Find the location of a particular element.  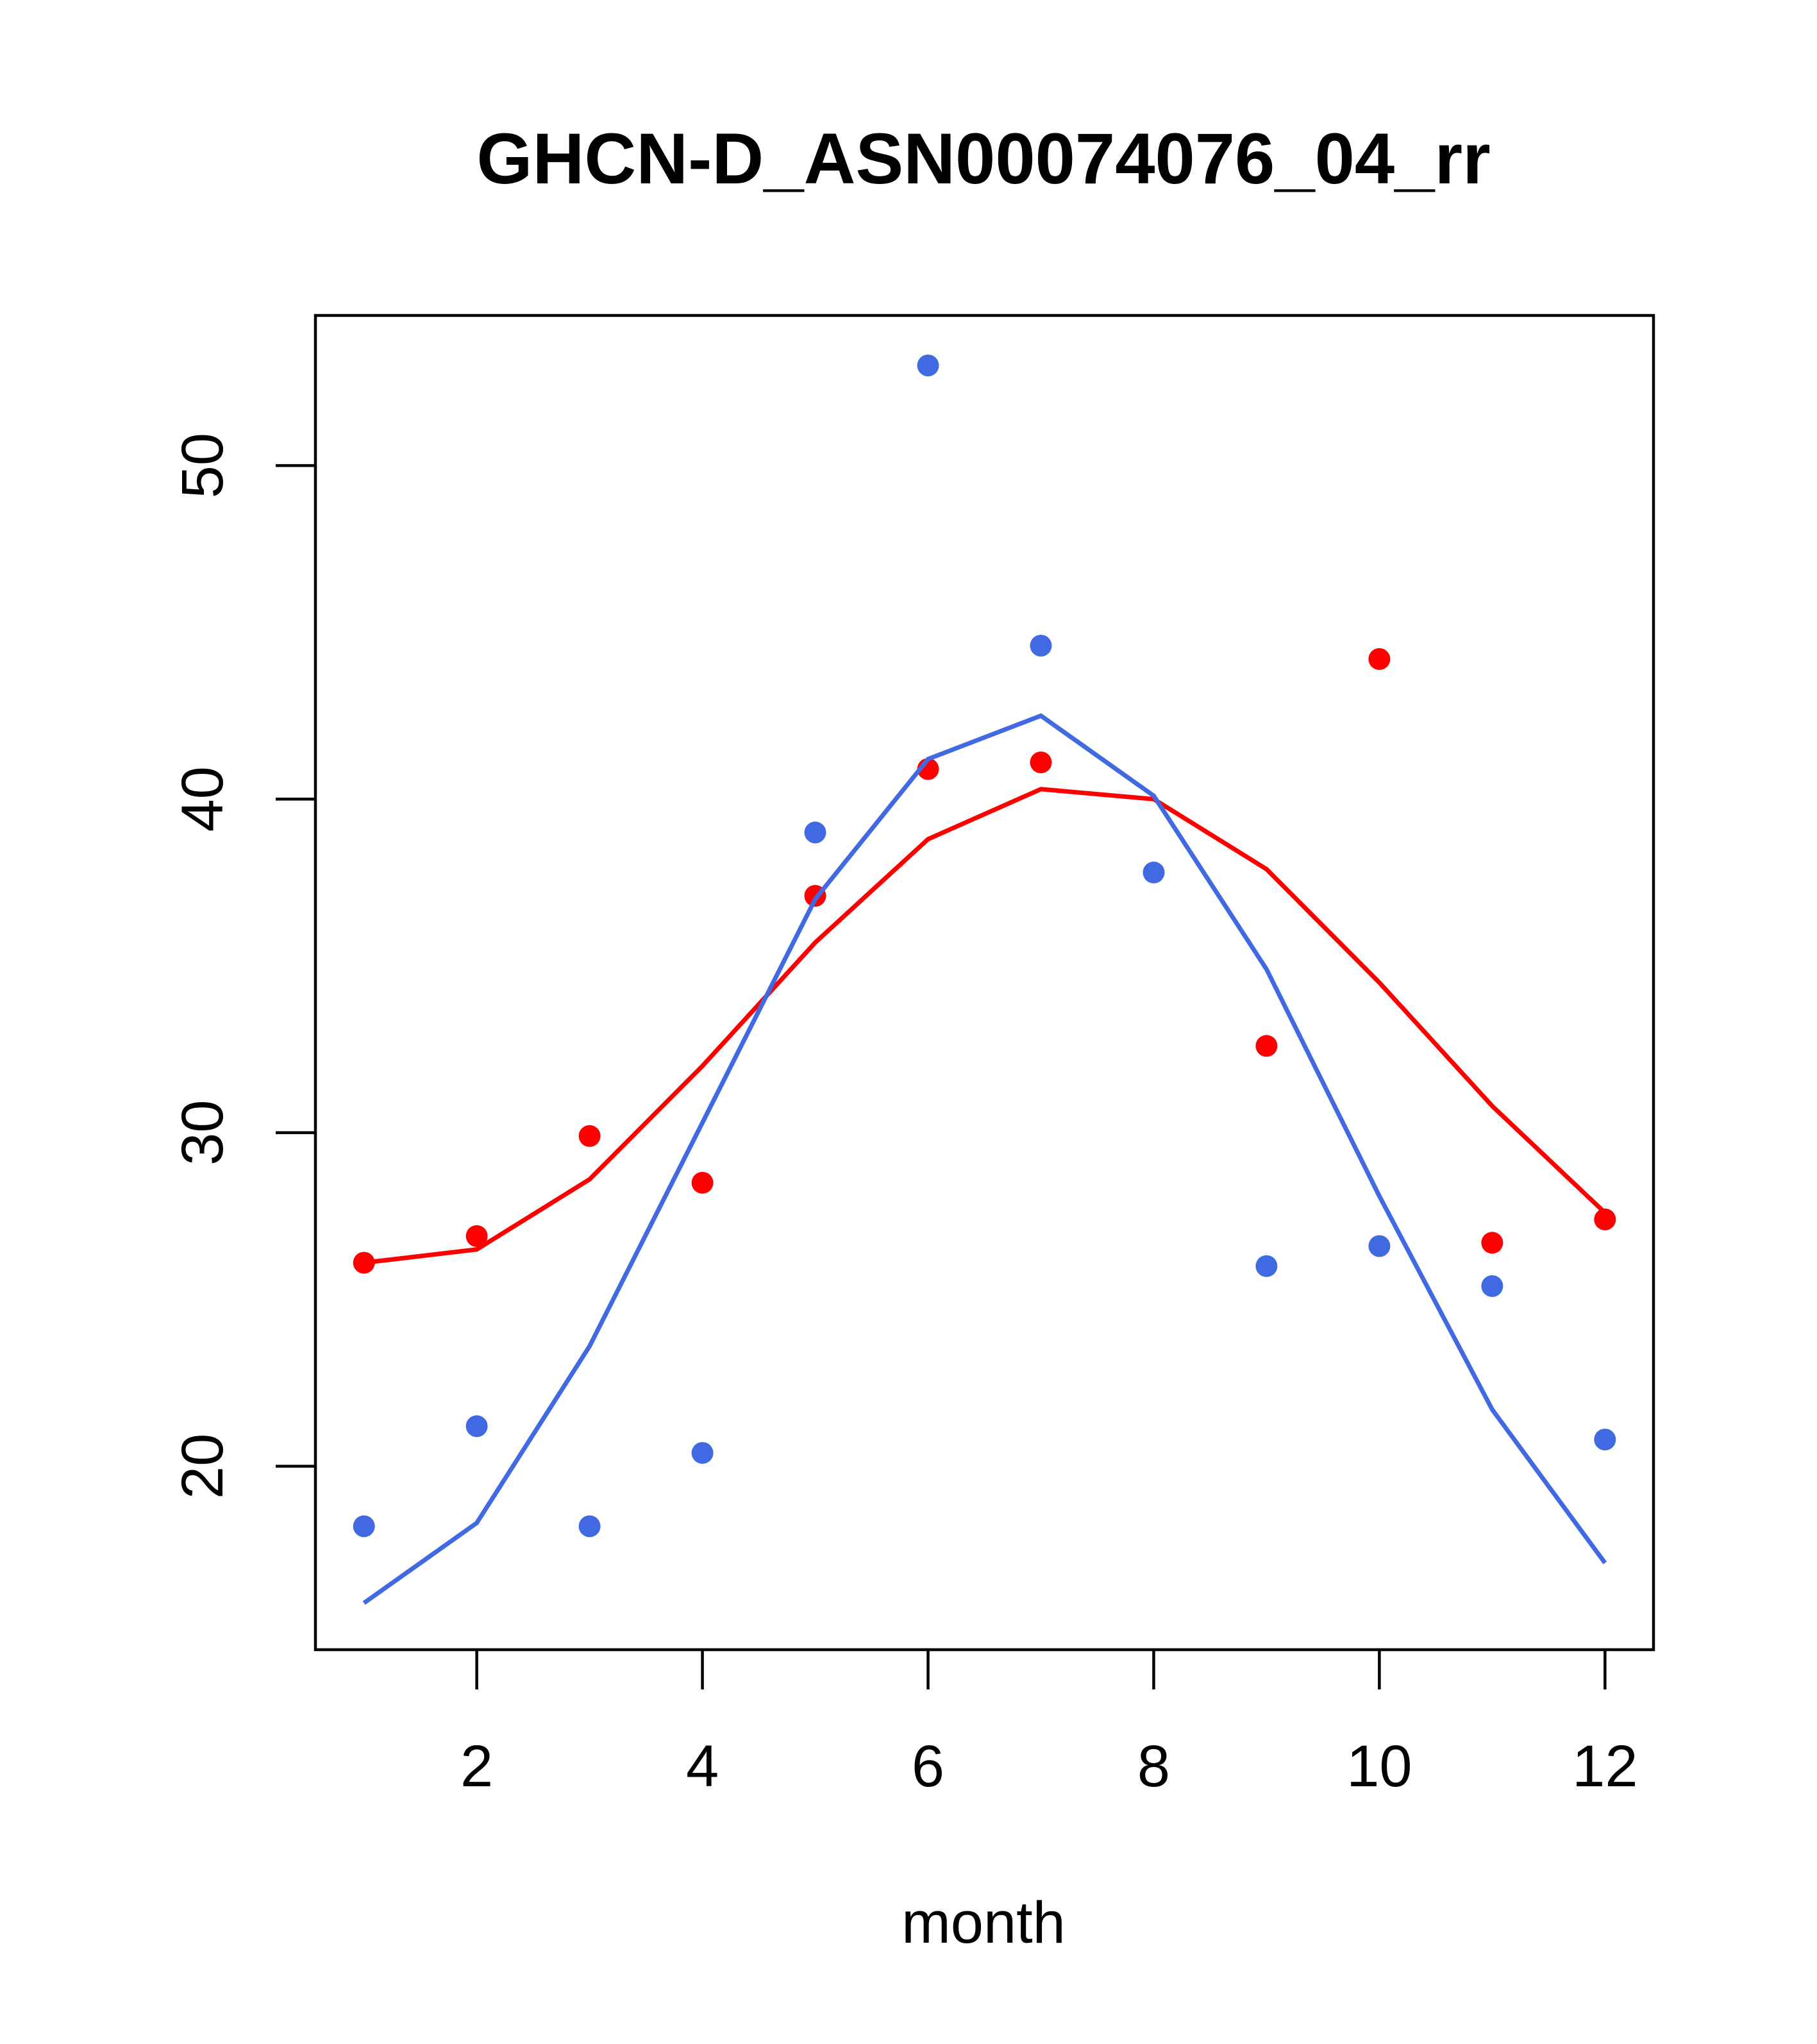

x-tick-label: 10 is located at coordinates (1379, 1766).